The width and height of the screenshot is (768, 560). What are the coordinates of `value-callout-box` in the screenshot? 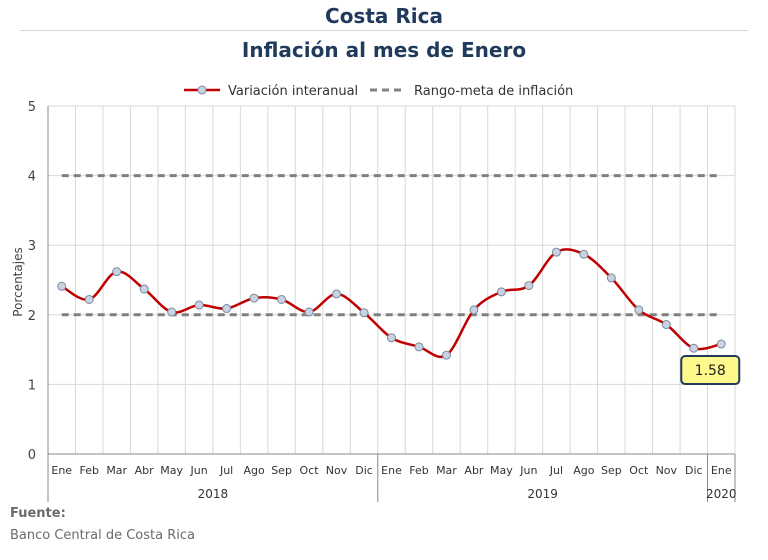 It's located at (710, 370).